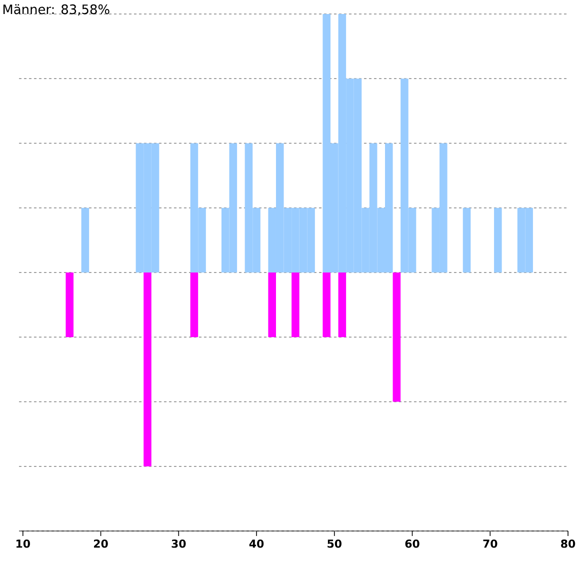 This screenshot has height=571, width=580. What do you see at coordinates (568, 544) in the screenshot?
I see `x-tick-label: 80` at bounding box center [568, 544].